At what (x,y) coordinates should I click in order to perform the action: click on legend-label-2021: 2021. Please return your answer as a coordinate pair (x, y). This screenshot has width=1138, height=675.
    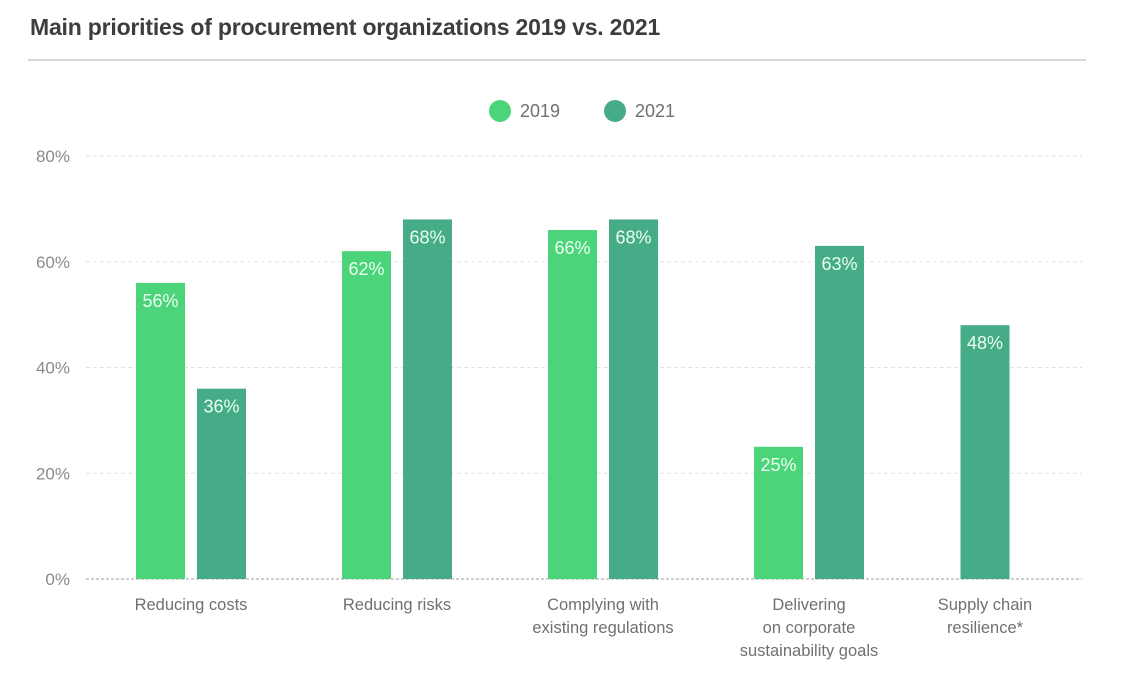
    Looking at the image, I should click on (655, 110).